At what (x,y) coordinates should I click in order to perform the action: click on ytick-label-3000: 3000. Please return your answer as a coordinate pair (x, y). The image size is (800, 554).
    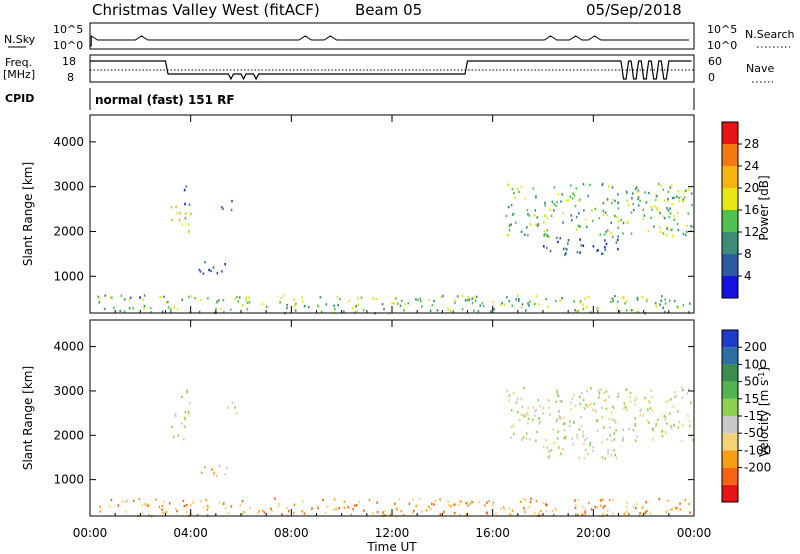
    Looking at the image, I should click on (68, 187).